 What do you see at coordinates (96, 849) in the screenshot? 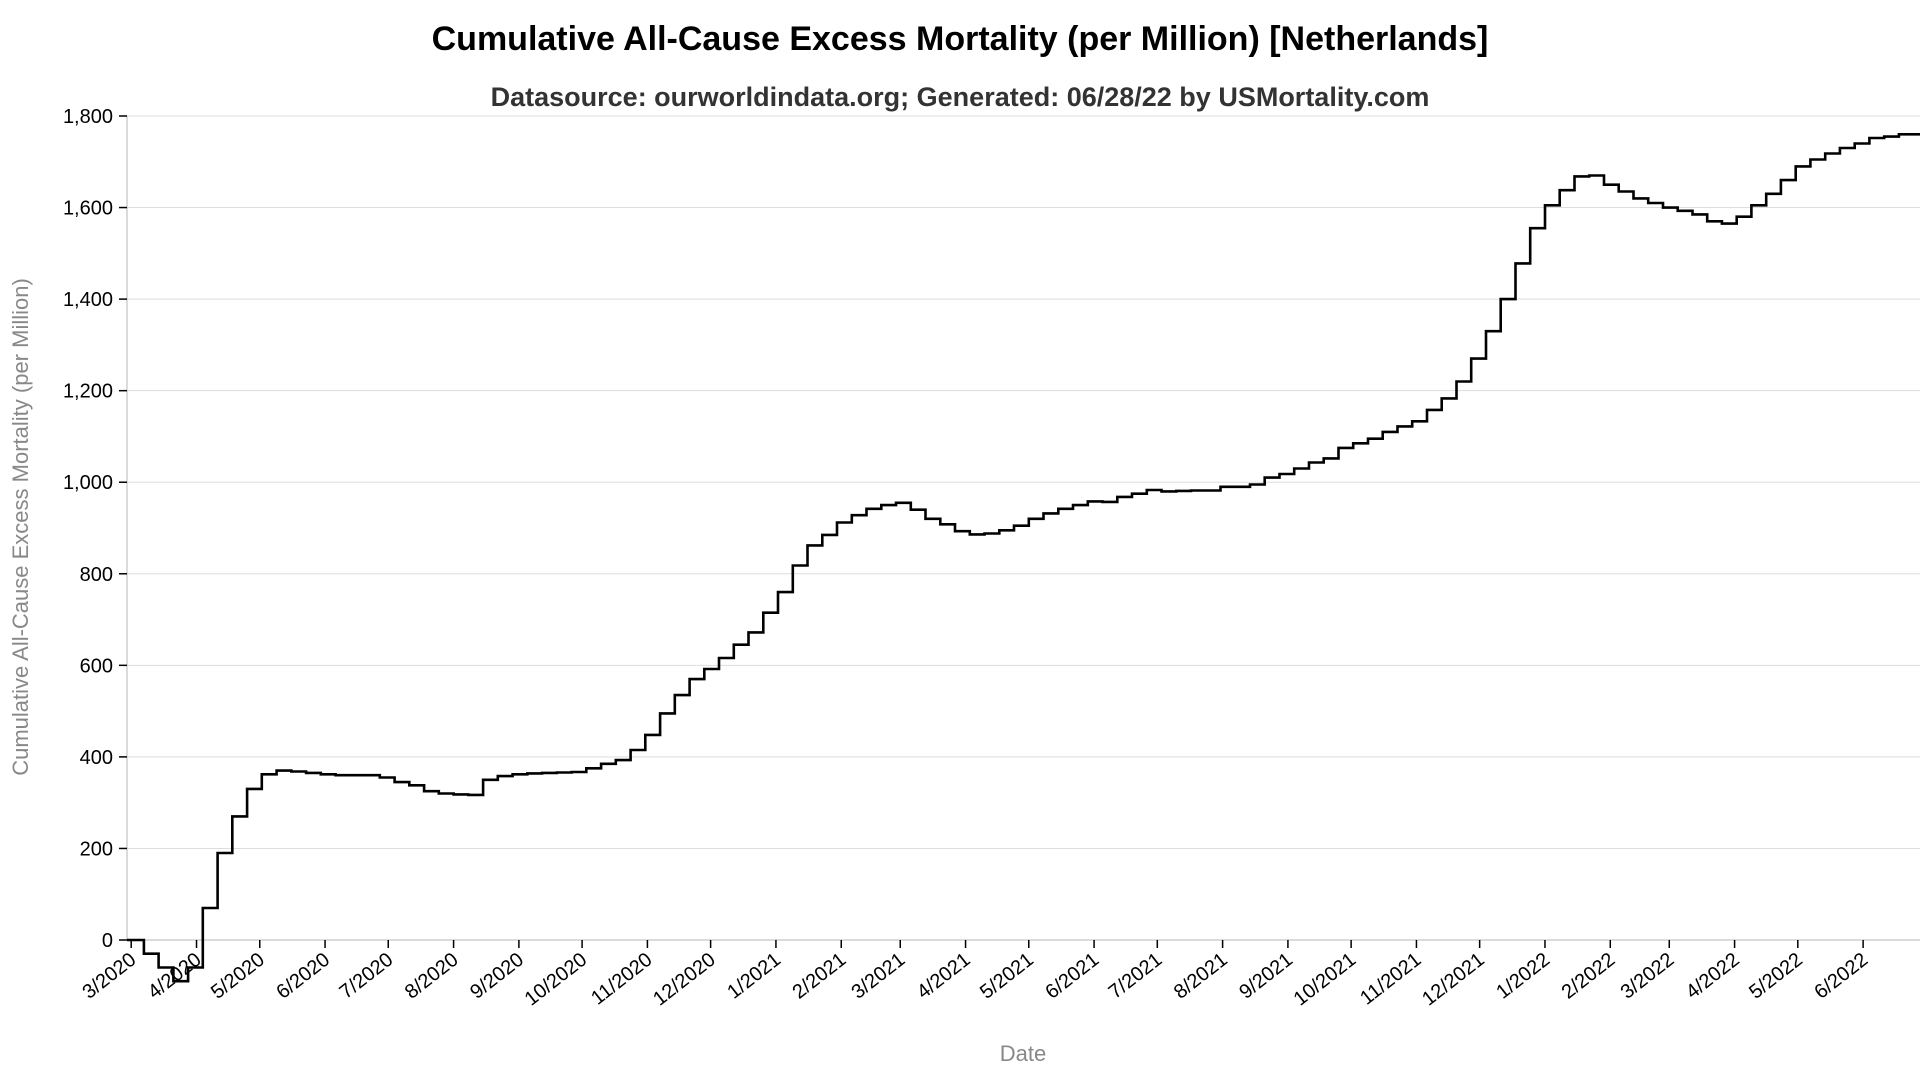
I see `y-tick-label: 200` at bounding box center [96, 849].